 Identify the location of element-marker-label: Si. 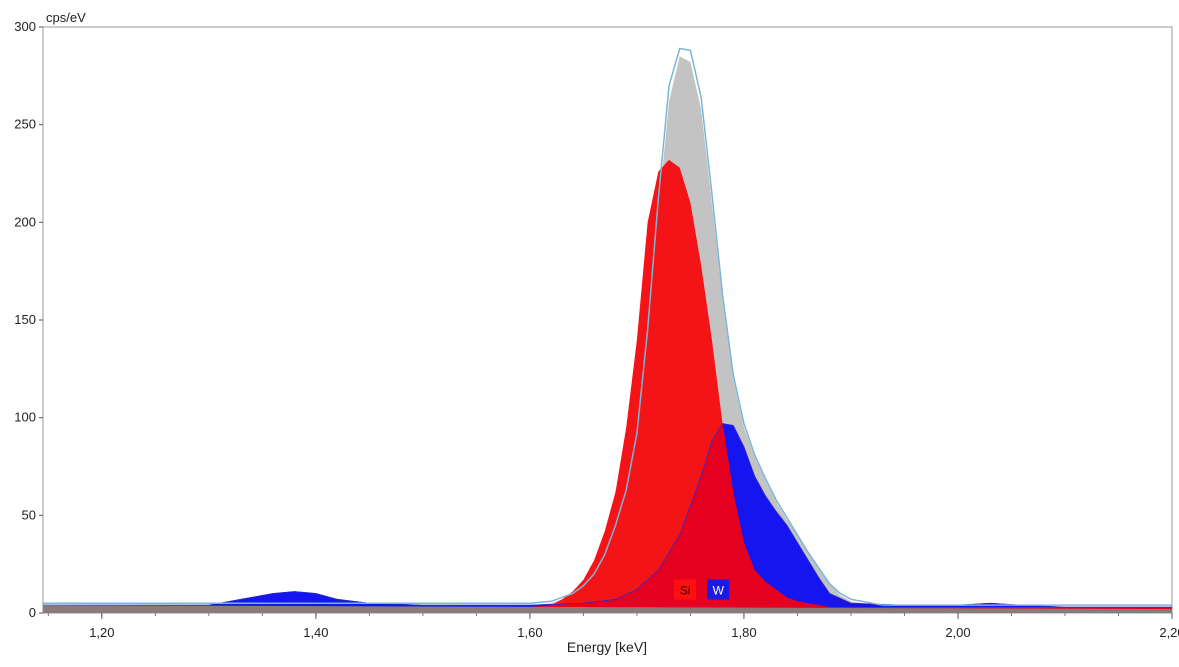
(685, 591).